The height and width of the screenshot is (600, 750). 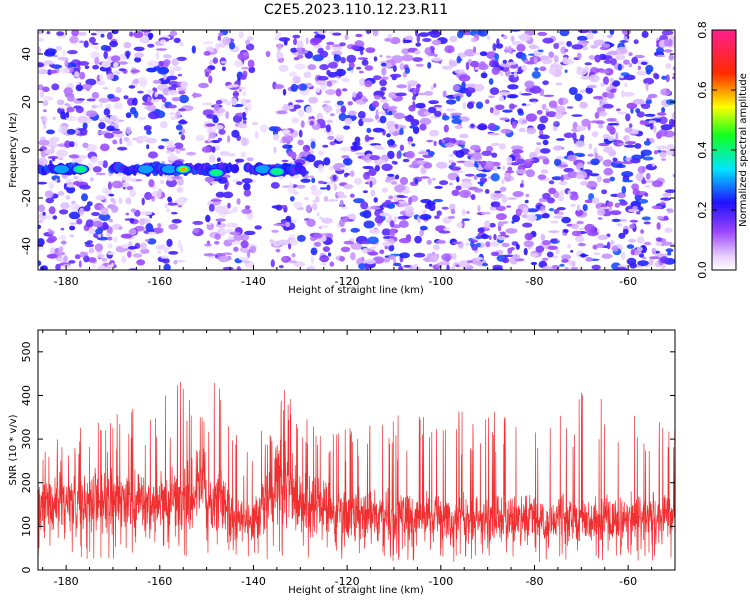 I want to click on x-tick-label: -100, so click(x=440, y=281).